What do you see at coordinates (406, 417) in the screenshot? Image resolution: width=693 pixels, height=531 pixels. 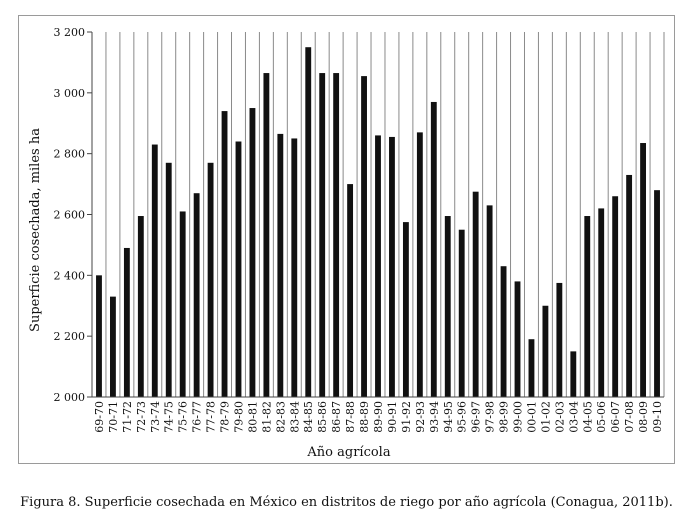 I see `x-tick-label: 91-92` at bounding box center [406, 417].